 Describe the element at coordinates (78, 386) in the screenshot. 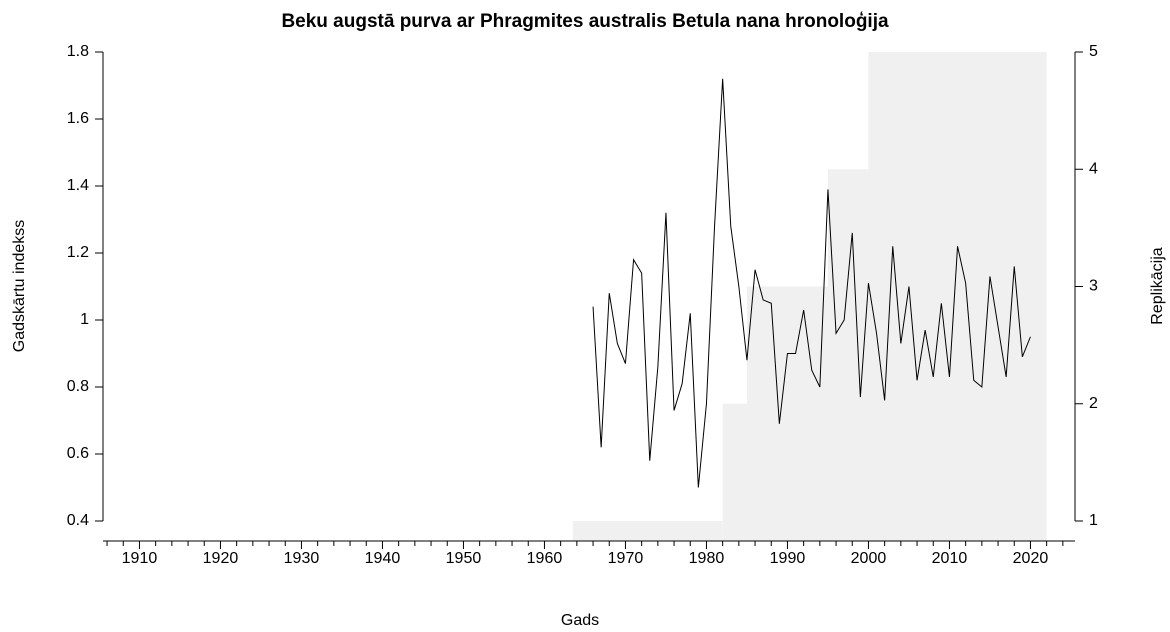

I see `y-tick-label: 0.8` at that location.